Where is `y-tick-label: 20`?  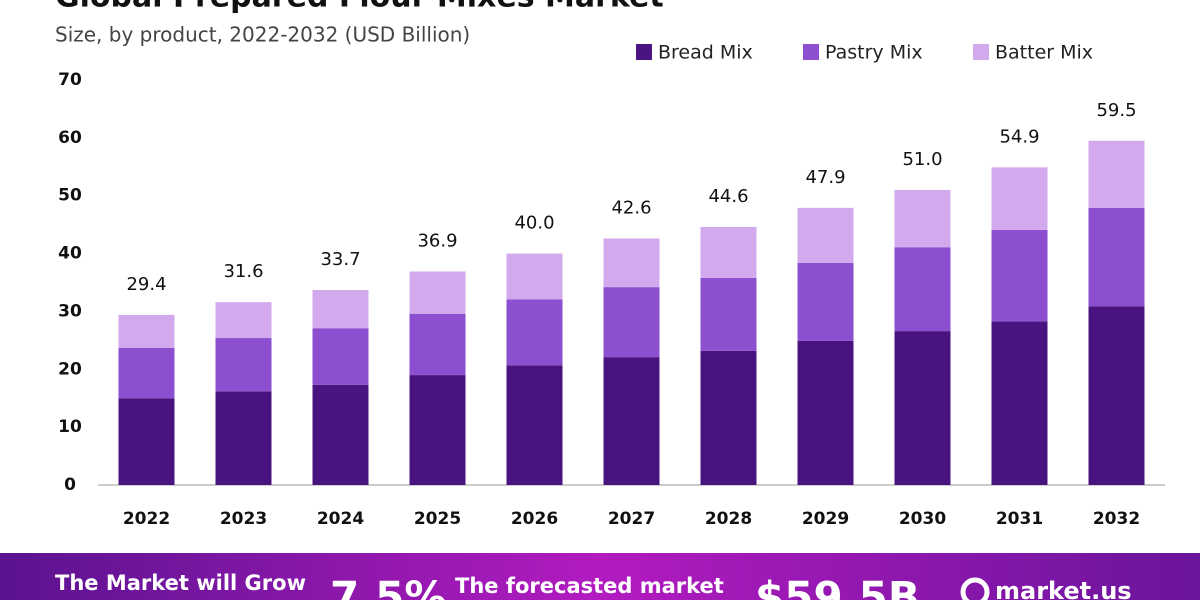
y-tick-label: 20 is located at coordinates (70, 369).